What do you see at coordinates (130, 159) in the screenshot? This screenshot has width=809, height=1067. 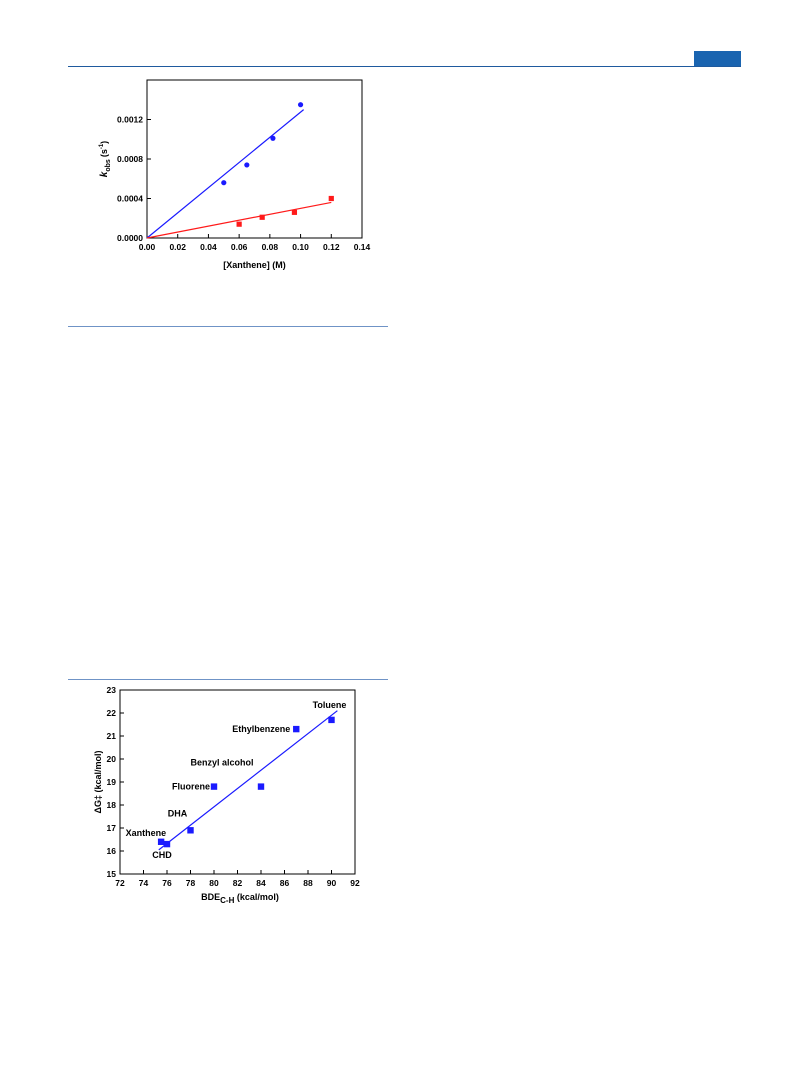 I see `y-tick-label: 0.0008` at bounding box center [130, 159].